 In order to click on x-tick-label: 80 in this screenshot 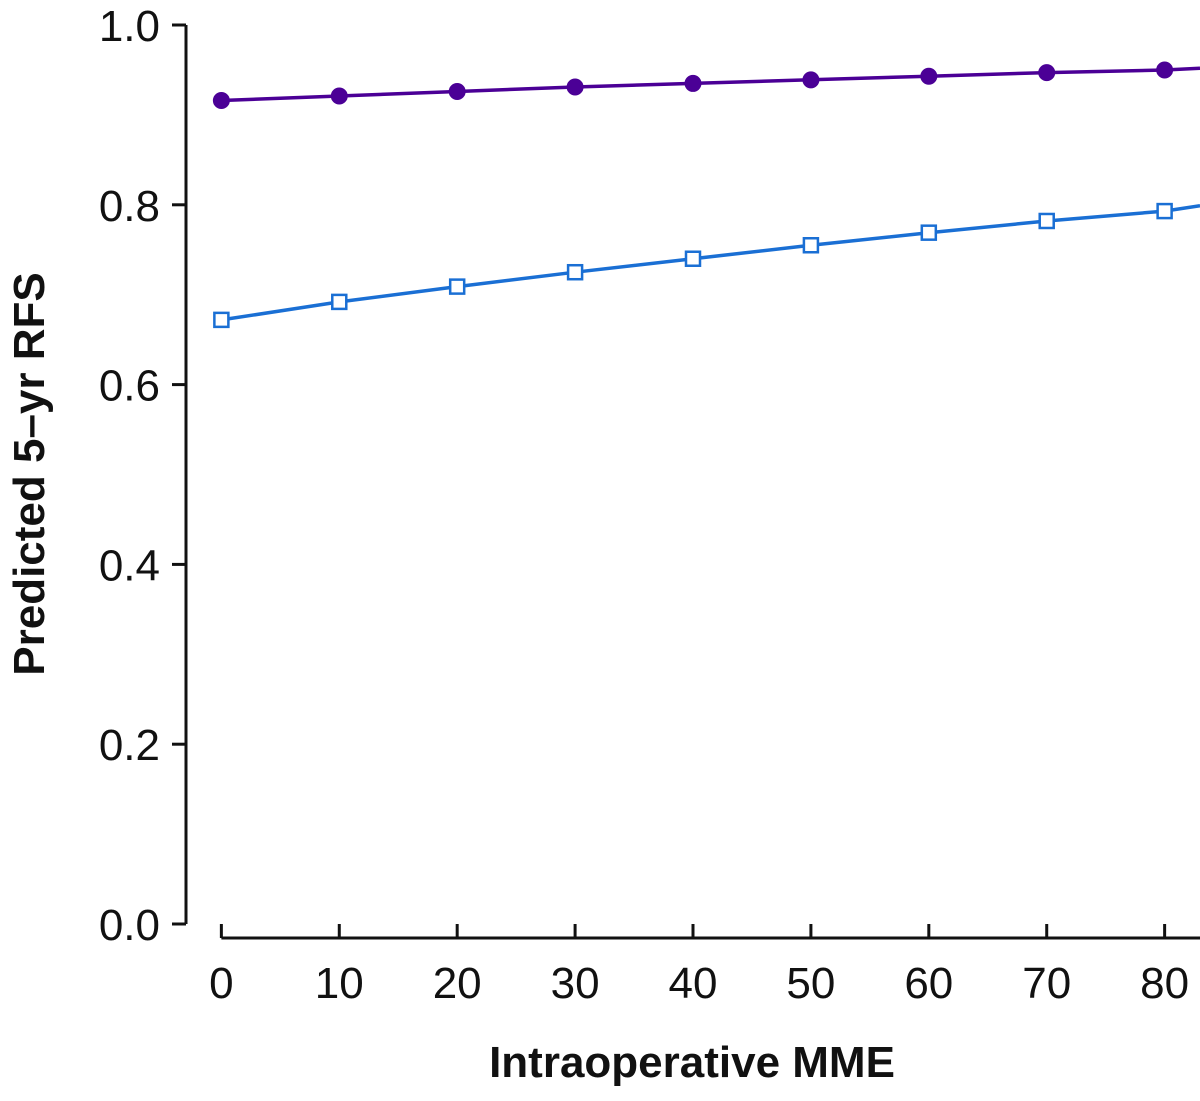, I will do `click(1164, 983)`.